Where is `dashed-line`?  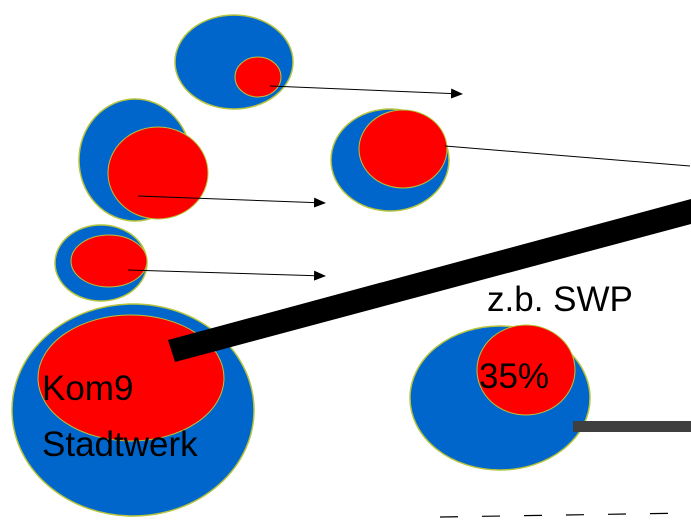
dashed-line is located at coordinates (565, 515).